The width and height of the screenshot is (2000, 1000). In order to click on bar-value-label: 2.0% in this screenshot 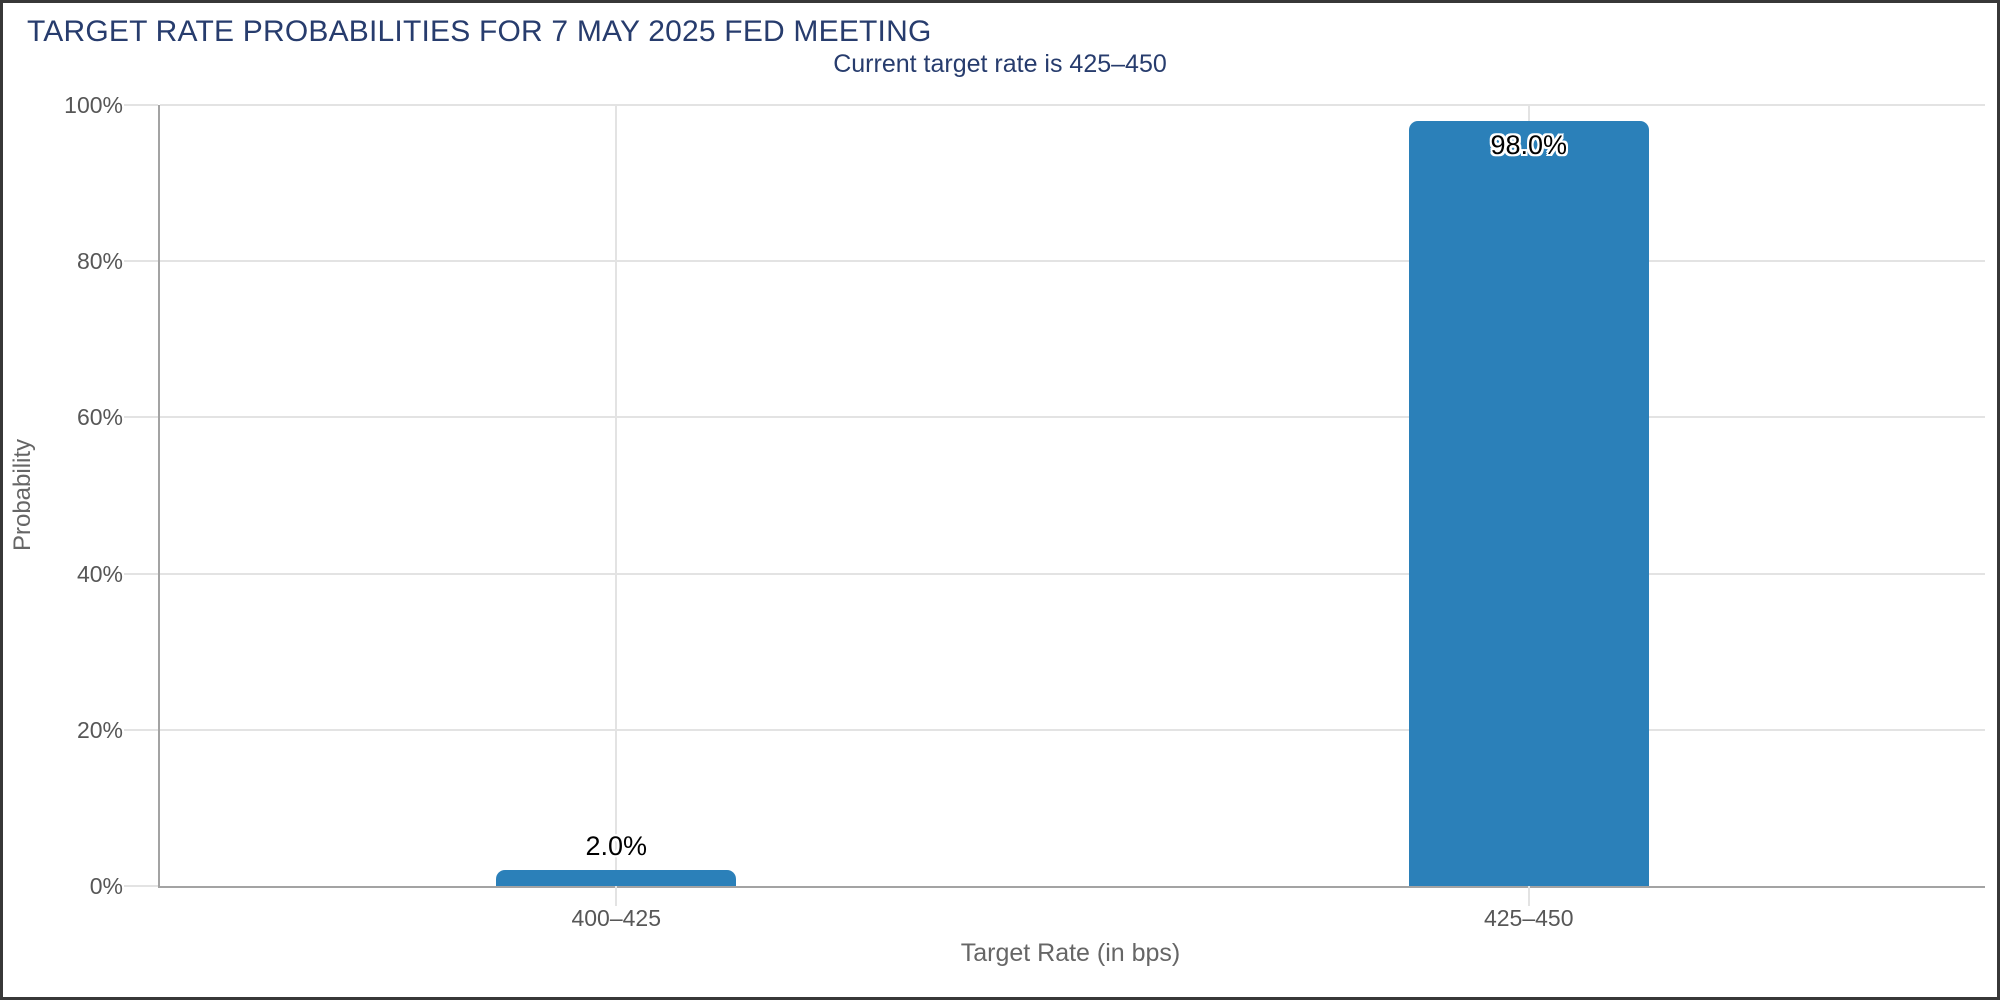, I will do `click(616, 846)`.